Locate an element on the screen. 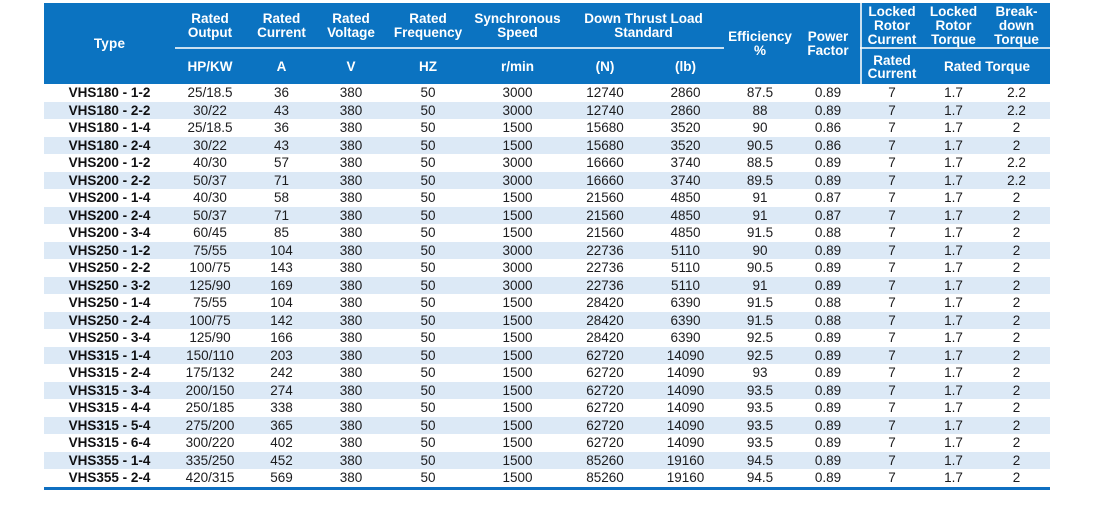 The height and width of the screenshot is (526, 1100). cell-rated-current: 203 is located at coordinates (281, 355).